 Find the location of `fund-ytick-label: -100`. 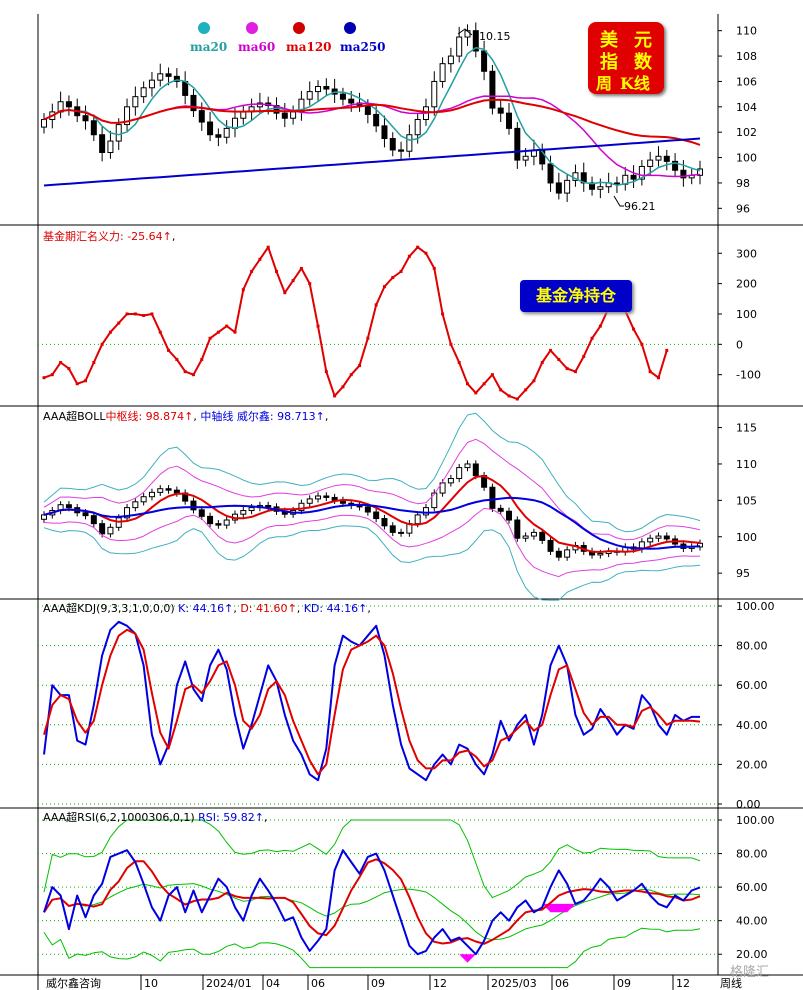

fund-ytick-label: -100 is located at coordinates (748, 375).